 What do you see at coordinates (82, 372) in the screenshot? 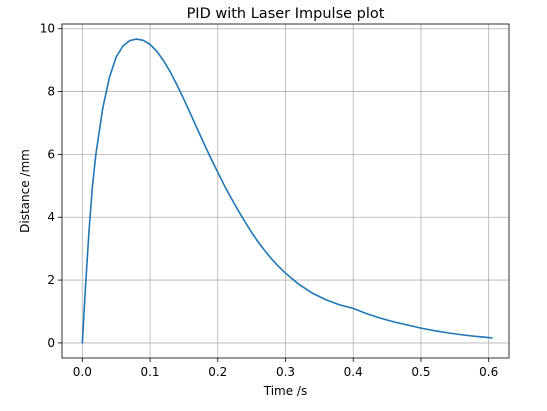
I see `x-tick-label: 0.0` at bounding box center [82, 372].